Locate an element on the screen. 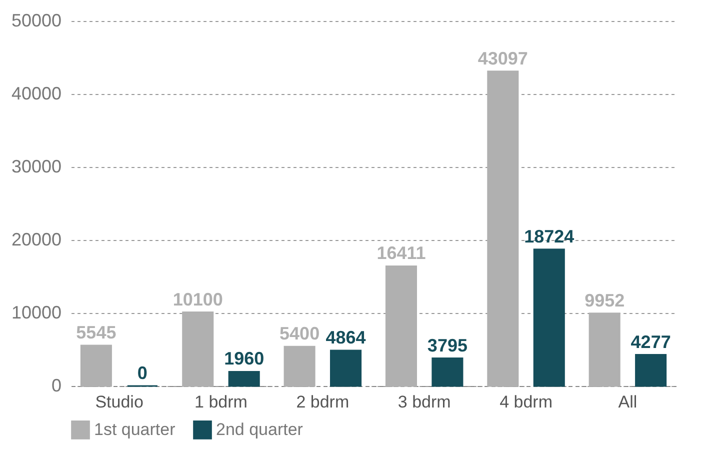 The width and height of the screenshot is (720, 466). y-tick-label: 10000 is located at coordinates (36, 312).